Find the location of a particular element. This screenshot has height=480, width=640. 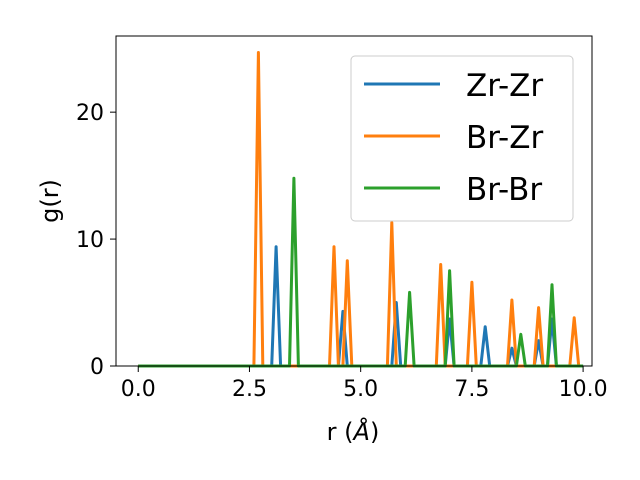

y-tick-label: 0 is located at coordinates (97, 367).